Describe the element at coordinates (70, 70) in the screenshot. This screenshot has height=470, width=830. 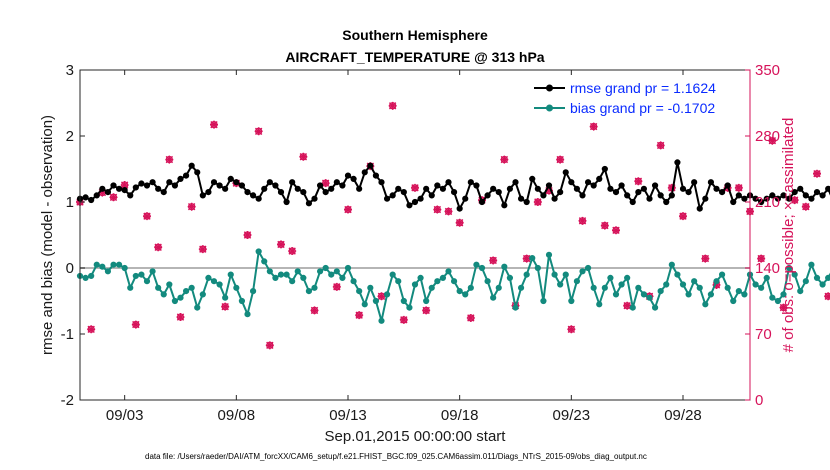
I see `y-tick-label: 3` at that location.